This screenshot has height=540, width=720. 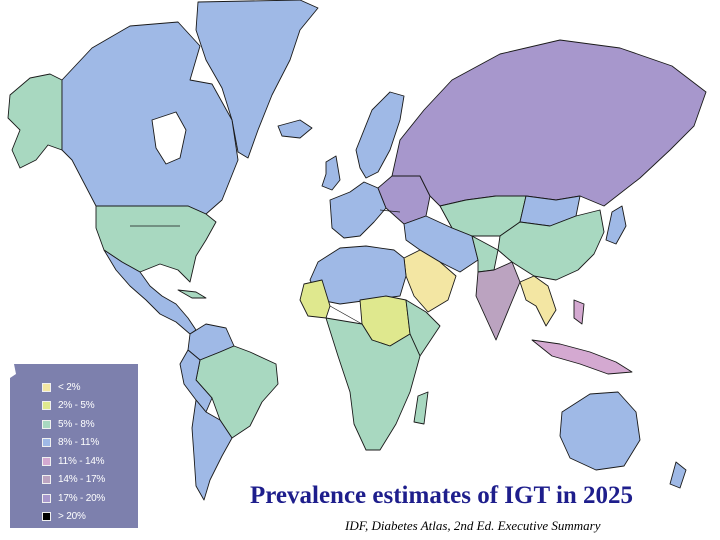 I want to click on region-eastern-europe, so click(x=404, y=200).